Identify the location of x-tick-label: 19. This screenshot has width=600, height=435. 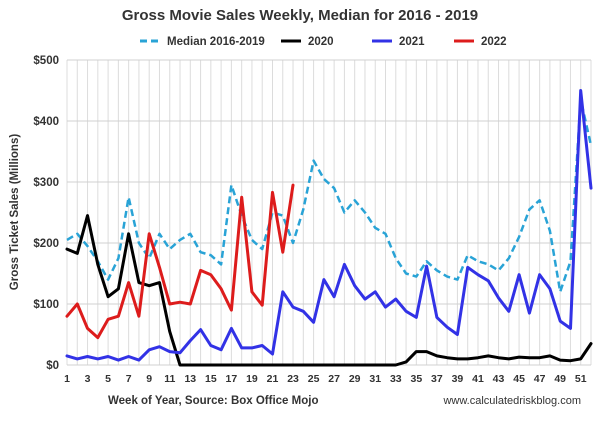
(252, 379).